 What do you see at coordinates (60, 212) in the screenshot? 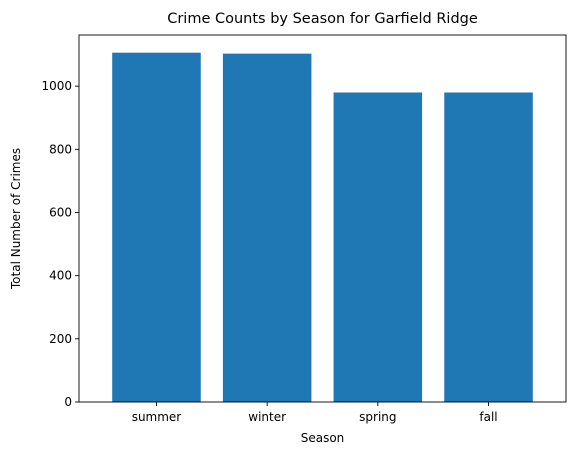
I see `y-tick-label: 600` at bounding box center [60, 212].